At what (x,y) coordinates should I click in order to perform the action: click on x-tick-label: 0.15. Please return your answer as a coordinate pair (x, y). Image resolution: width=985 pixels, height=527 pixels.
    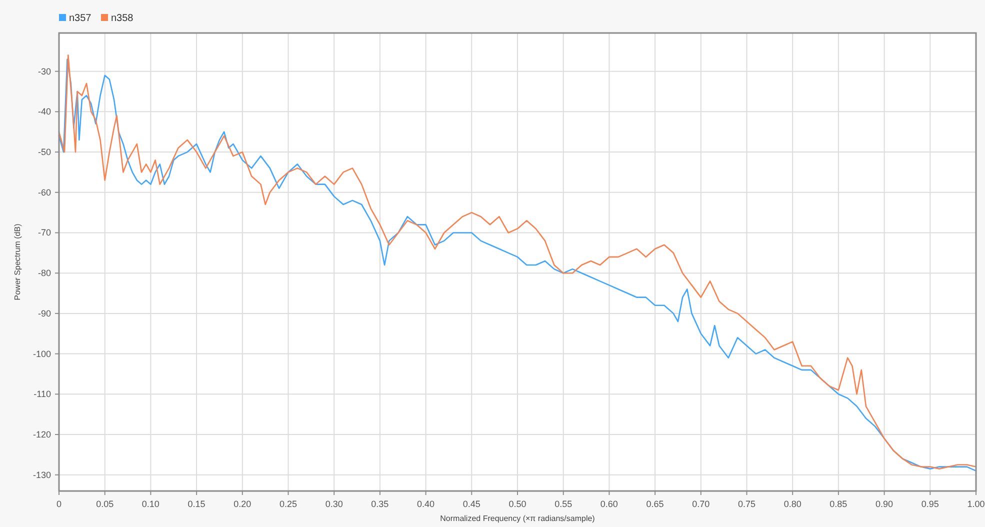
    Looking at the image, I should click on (197, 504).